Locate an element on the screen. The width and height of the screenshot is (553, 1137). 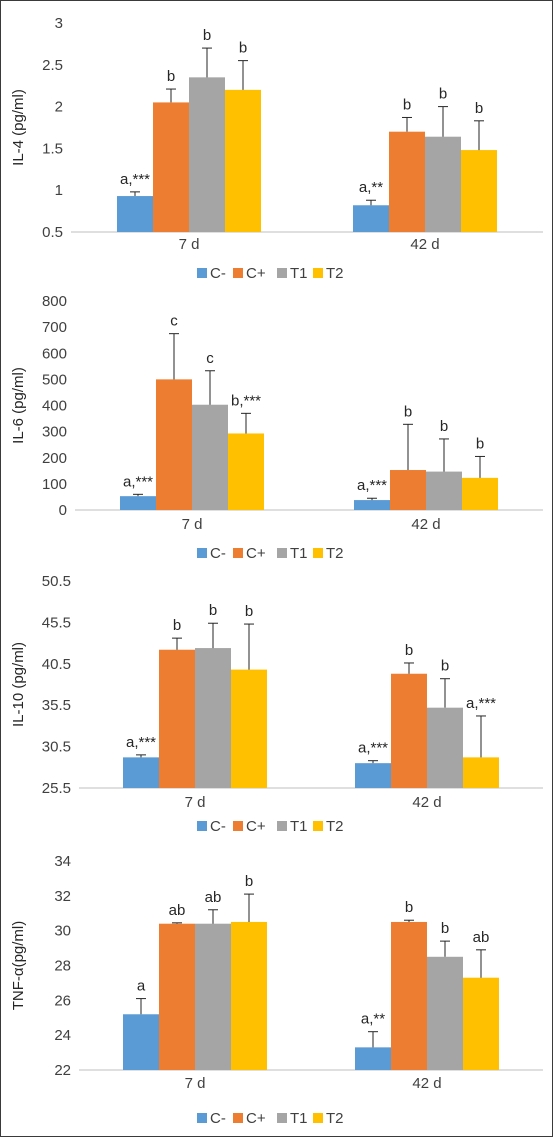
x-category-label: 7 d is located at coordinates (192, 524).